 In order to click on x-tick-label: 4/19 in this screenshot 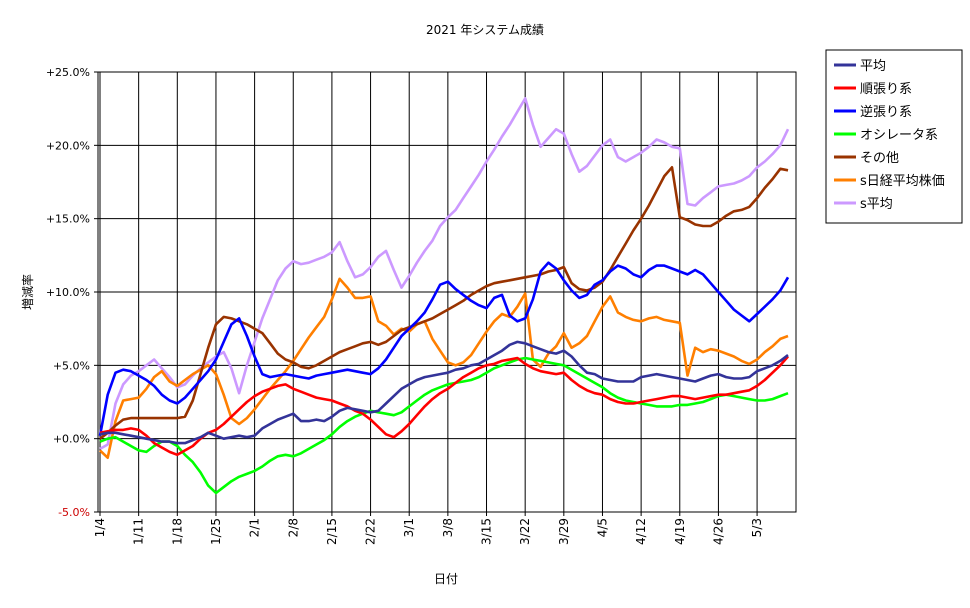, I will do `click(680, 531)`.